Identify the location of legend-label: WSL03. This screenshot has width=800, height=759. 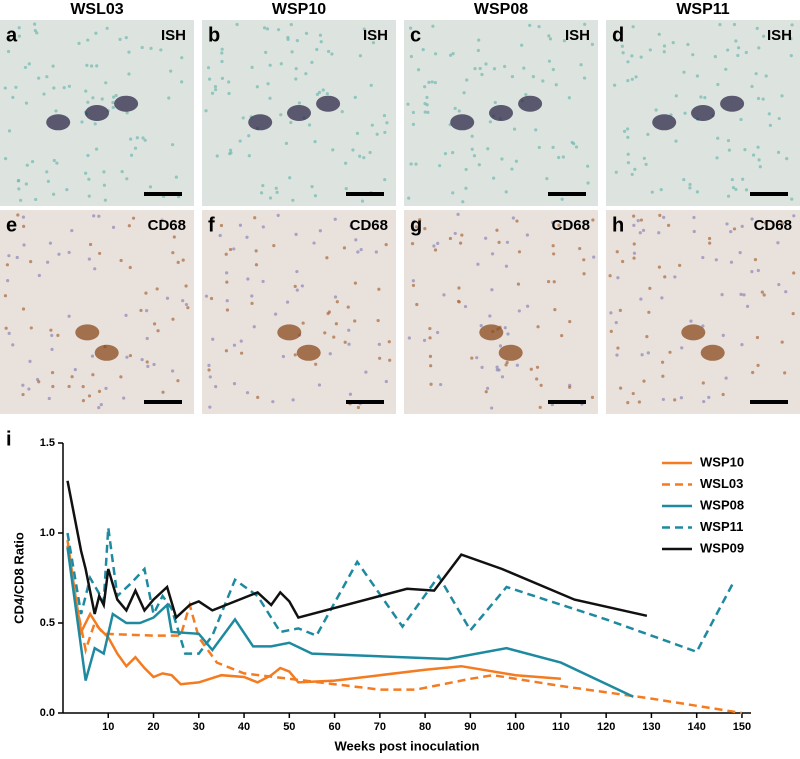
(721, 483).